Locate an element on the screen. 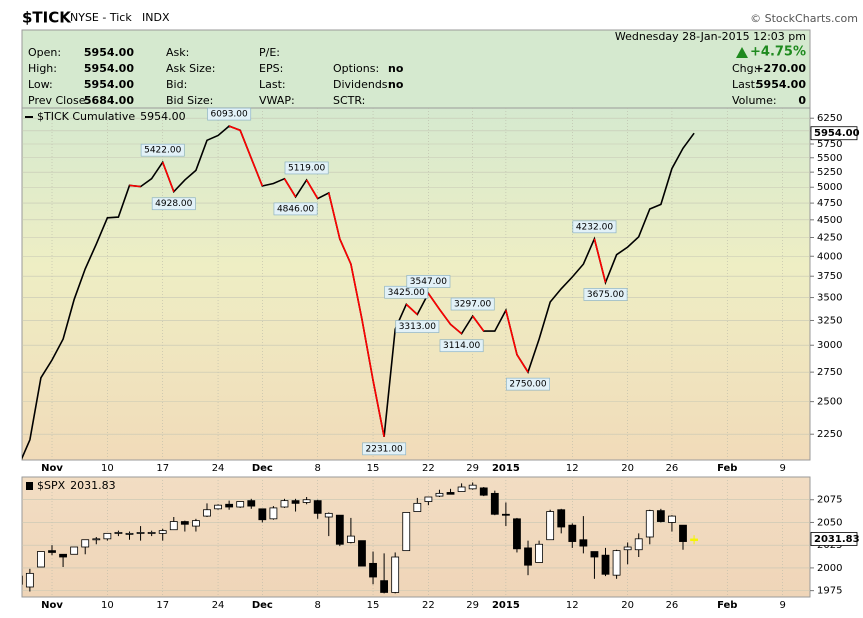  value-label: 4232.00 is located at coordinates (594, 227).